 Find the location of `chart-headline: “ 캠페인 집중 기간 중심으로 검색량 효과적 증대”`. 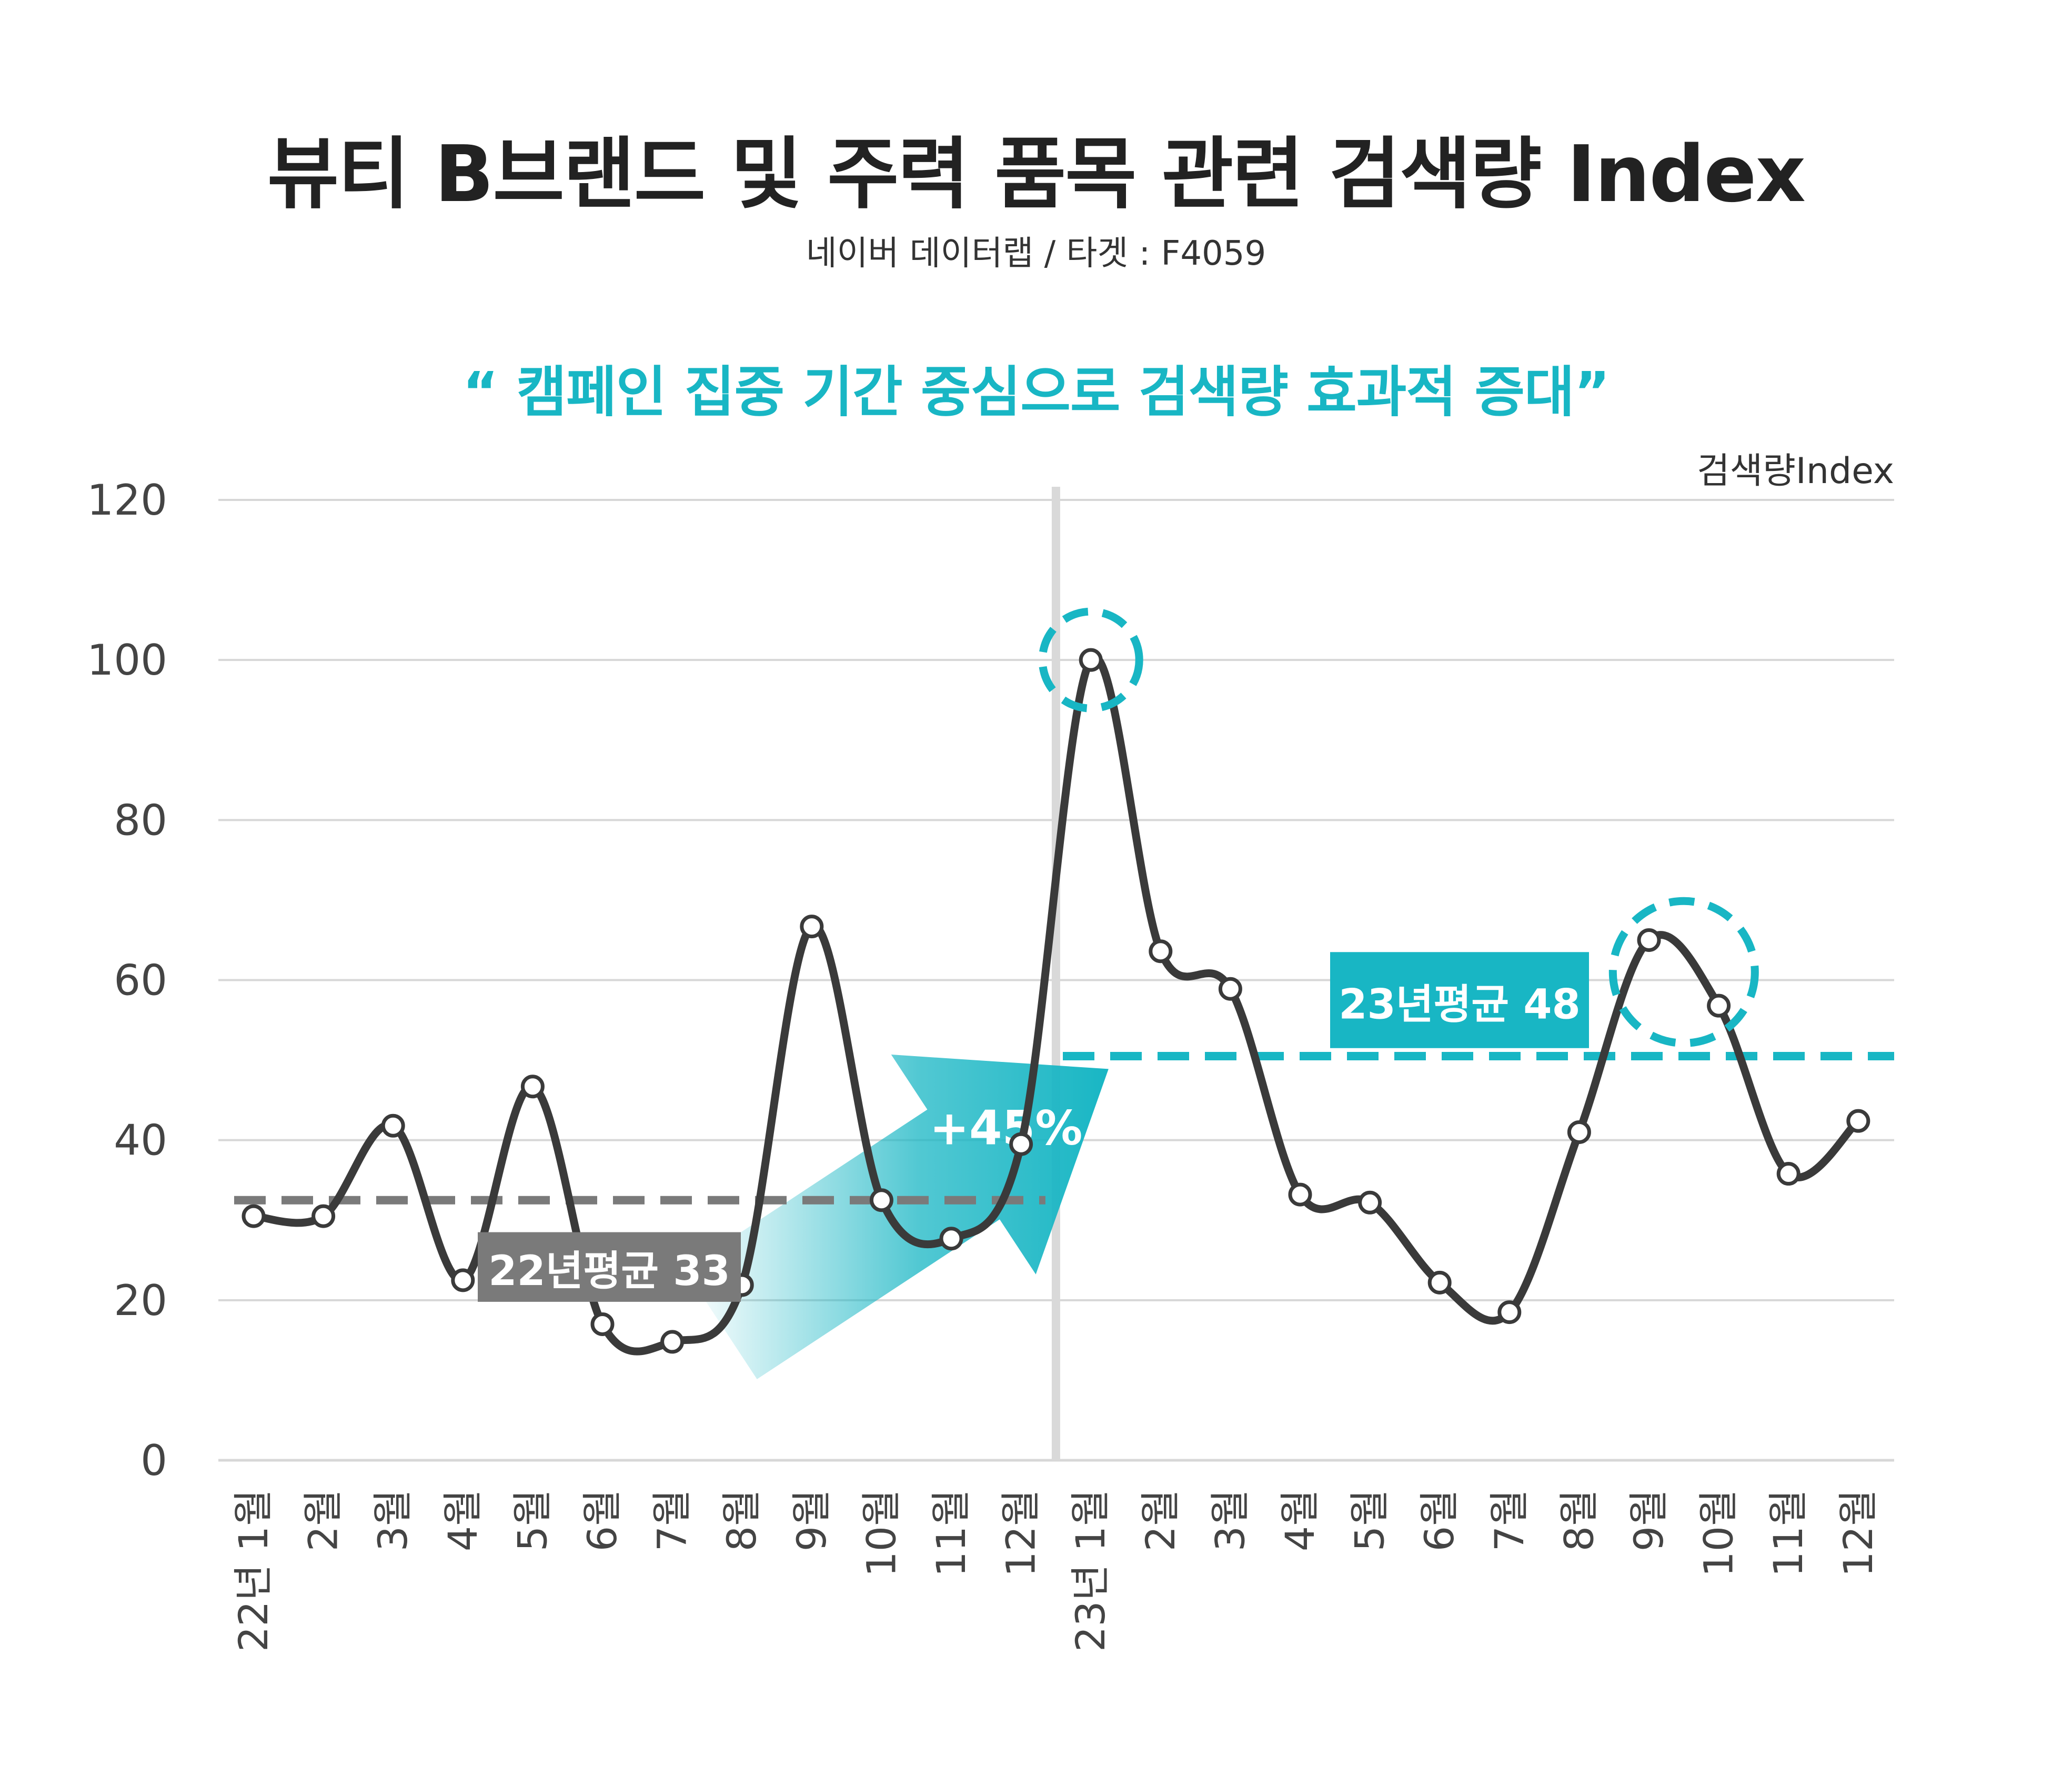

chart-headline: “ 캠페인 집중 기간 중심으로 검색량 효과적 증대” is located at coordinates (1036, 392).